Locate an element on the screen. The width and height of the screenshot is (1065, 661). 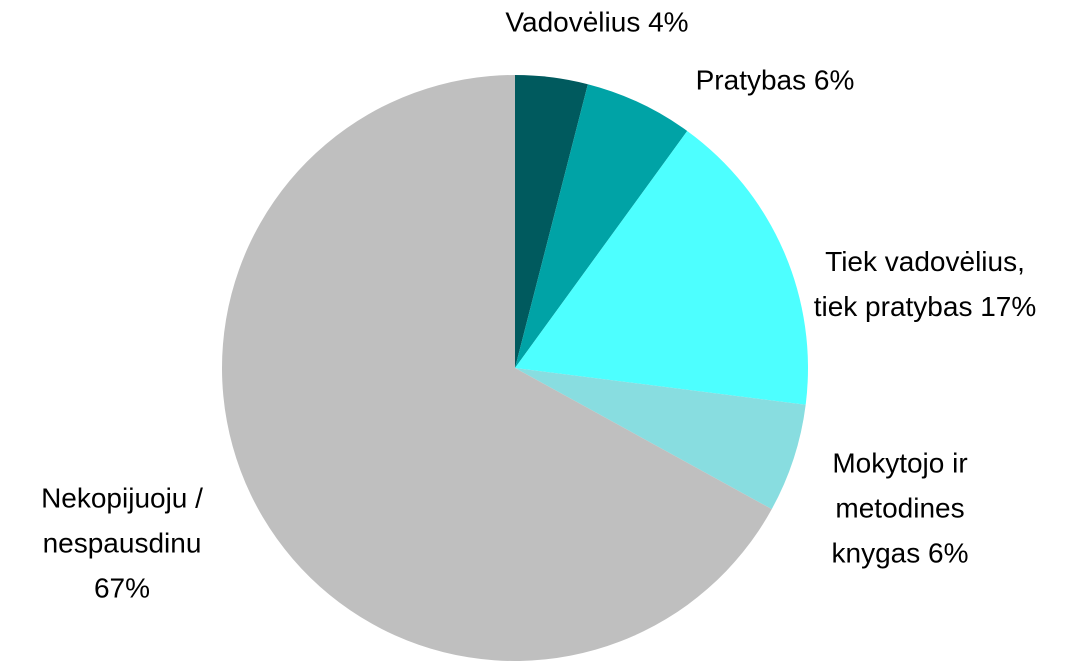
slice-label: Nekopijuoju / nespausdinu 67% is located at coordinates (122, 543).